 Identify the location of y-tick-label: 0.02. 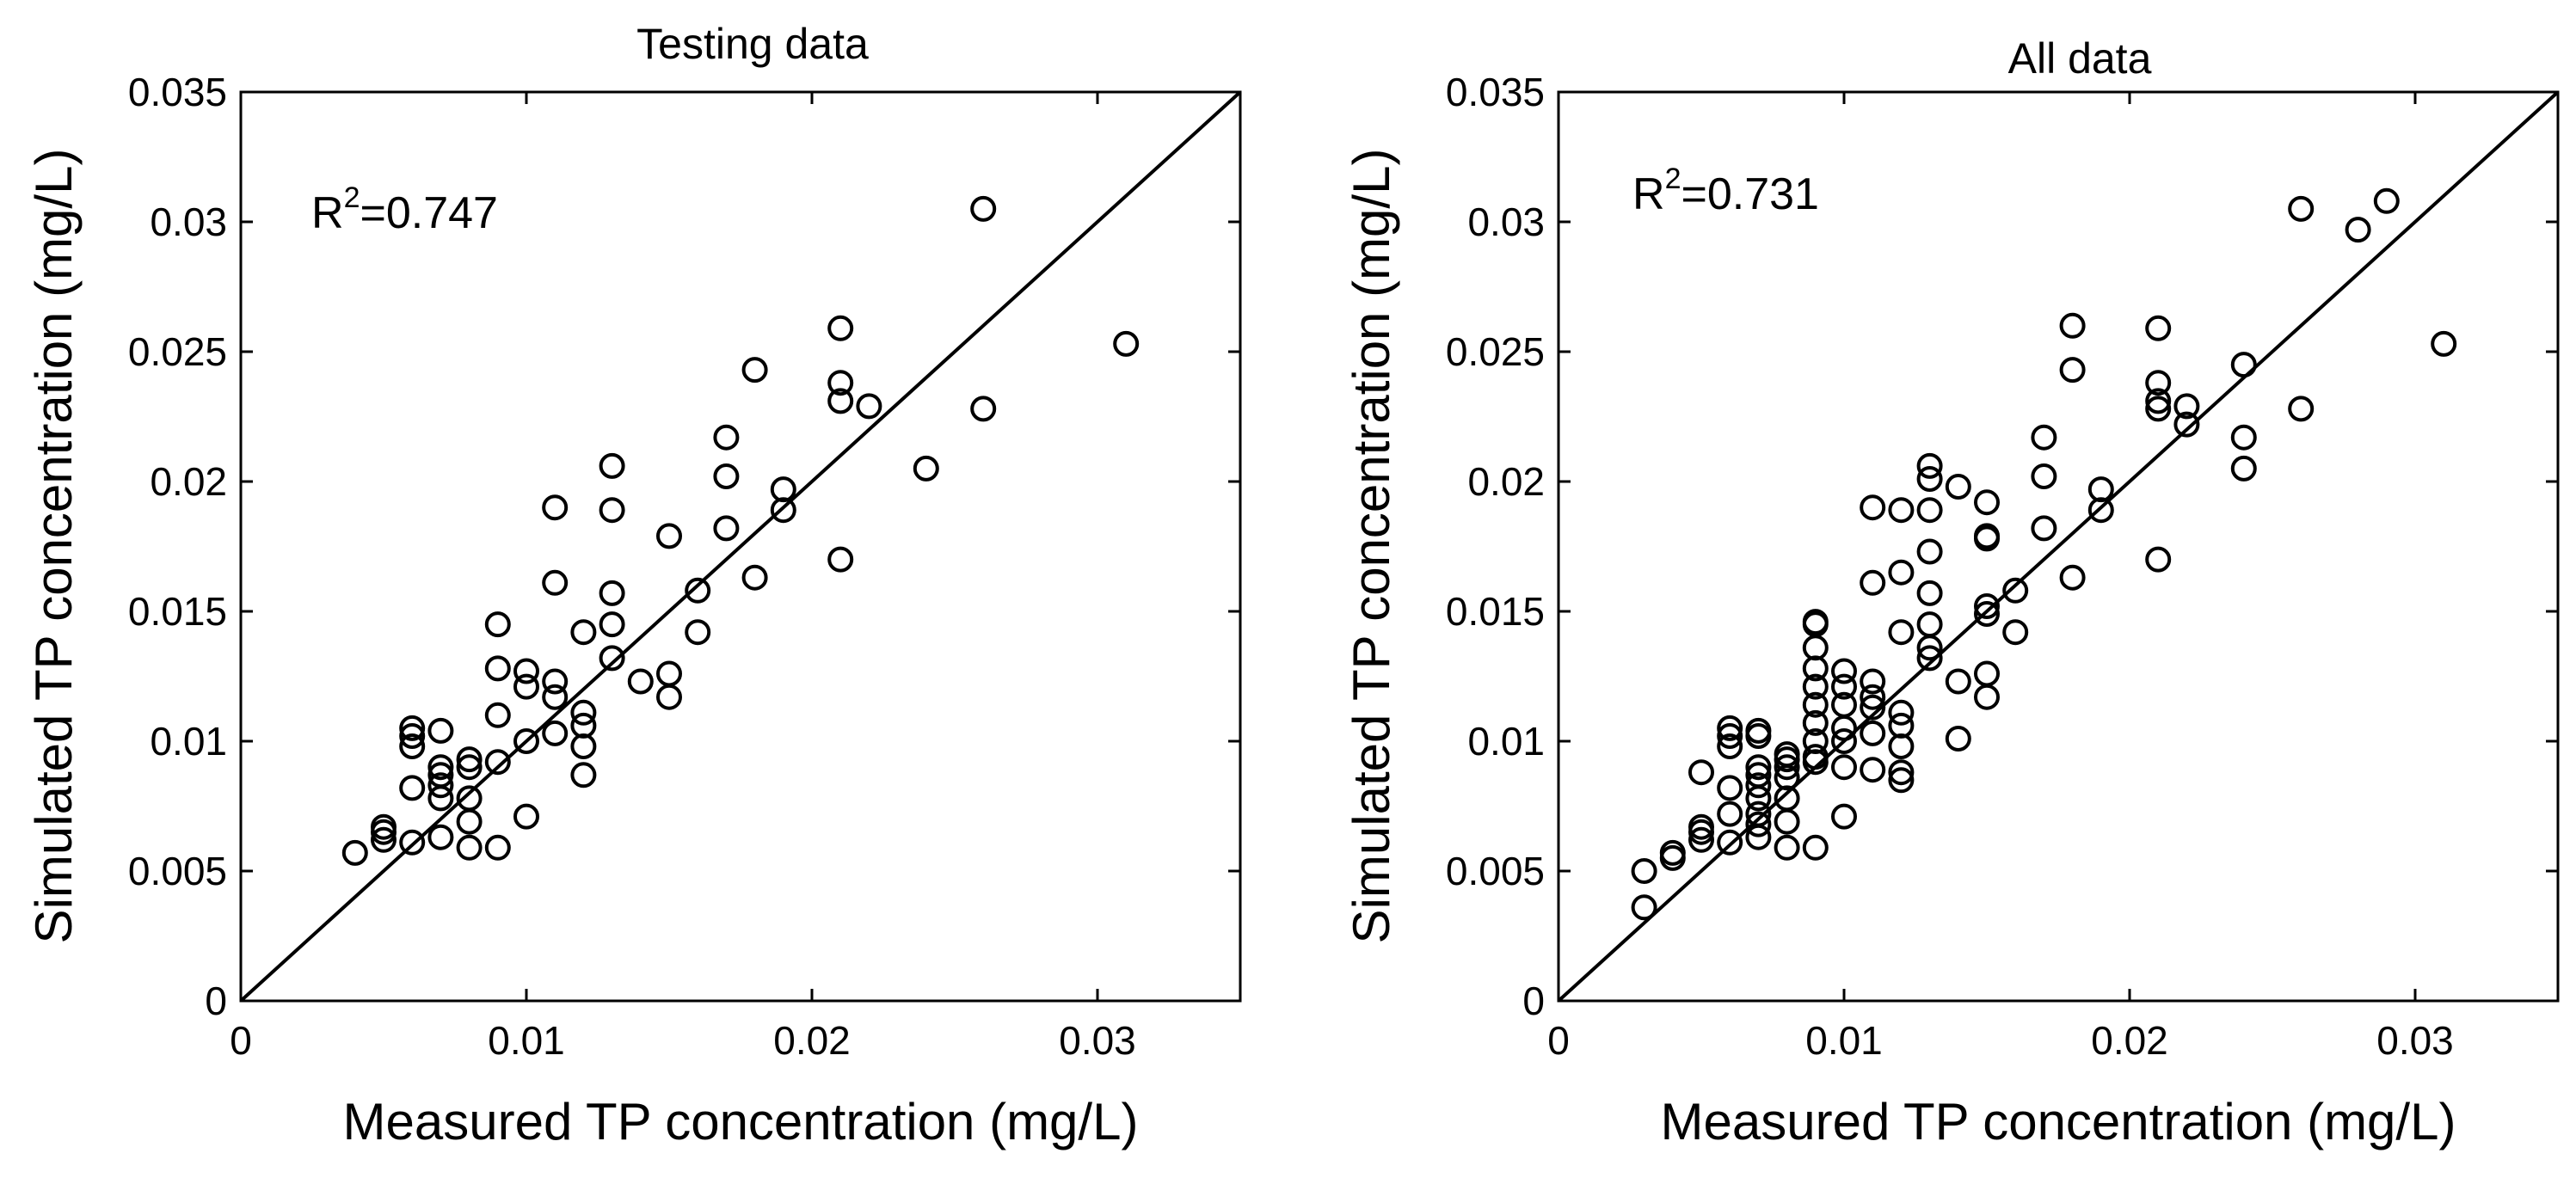
(1506, 481).